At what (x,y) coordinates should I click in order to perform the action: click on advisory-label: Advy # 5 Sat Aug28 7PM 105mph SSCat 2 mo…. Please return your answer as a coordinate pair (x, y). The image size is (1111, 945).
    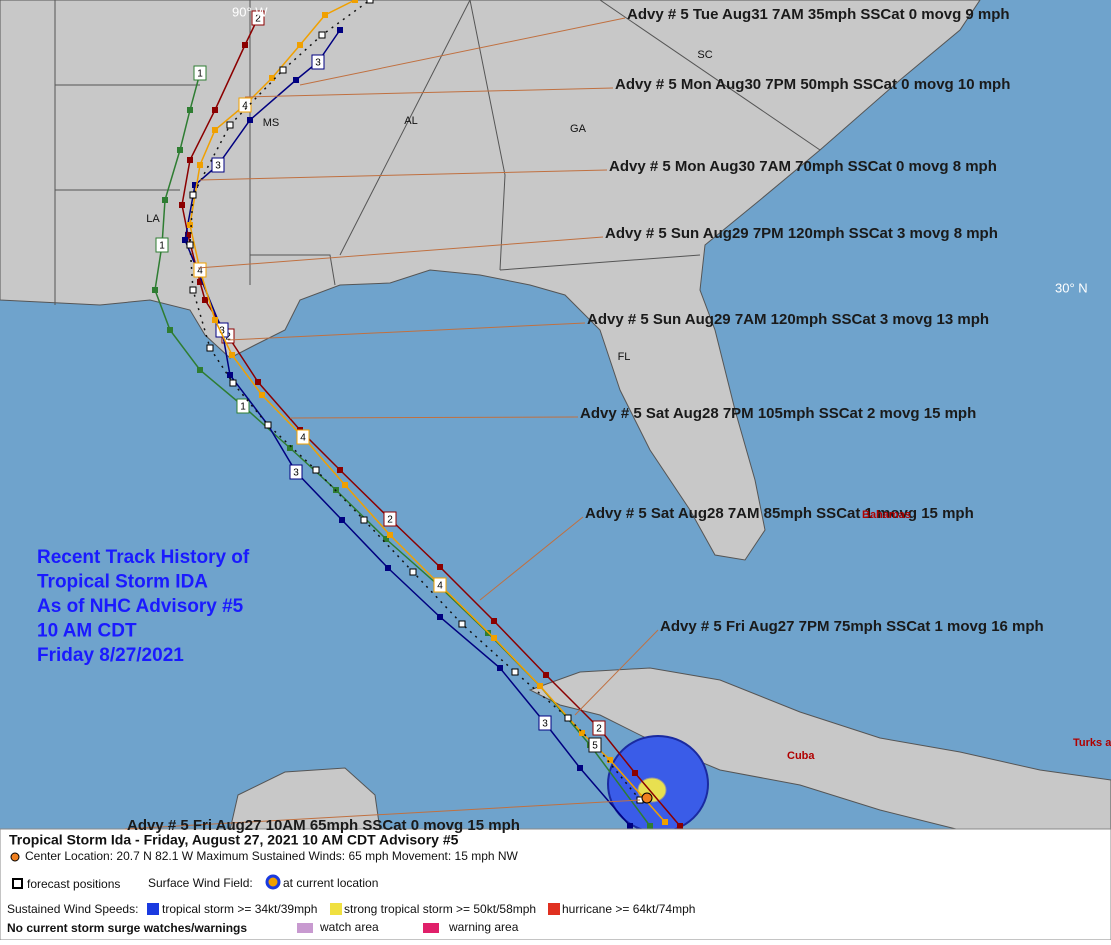
    Looking at the image, I should click on (778, 413).